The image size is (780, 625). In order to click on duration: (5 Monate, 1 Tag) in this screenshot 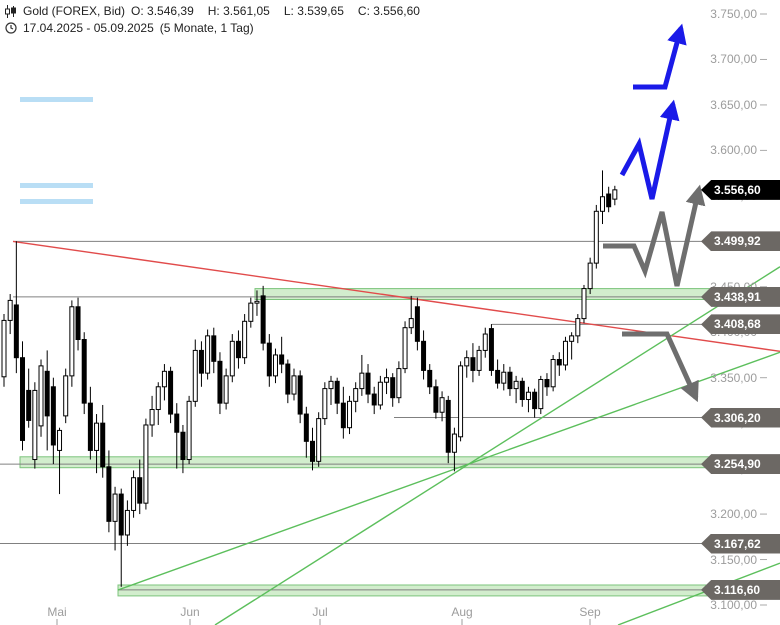, I will do `click(206, 28)`.